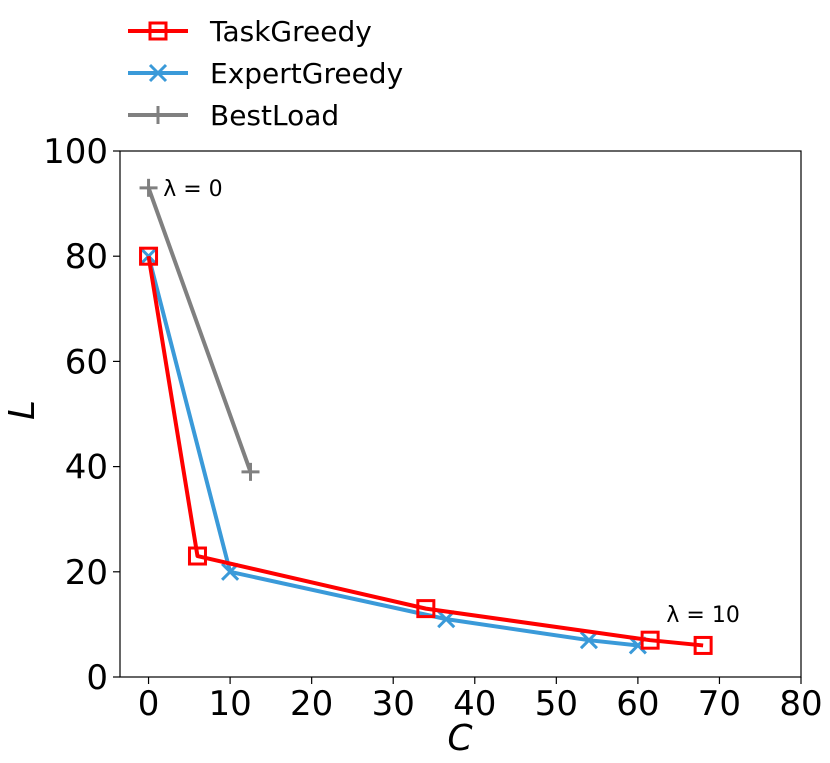  Describe the element at coordinates (22, 410) in the screenshot. I see `y-axis-title: L` at that location.